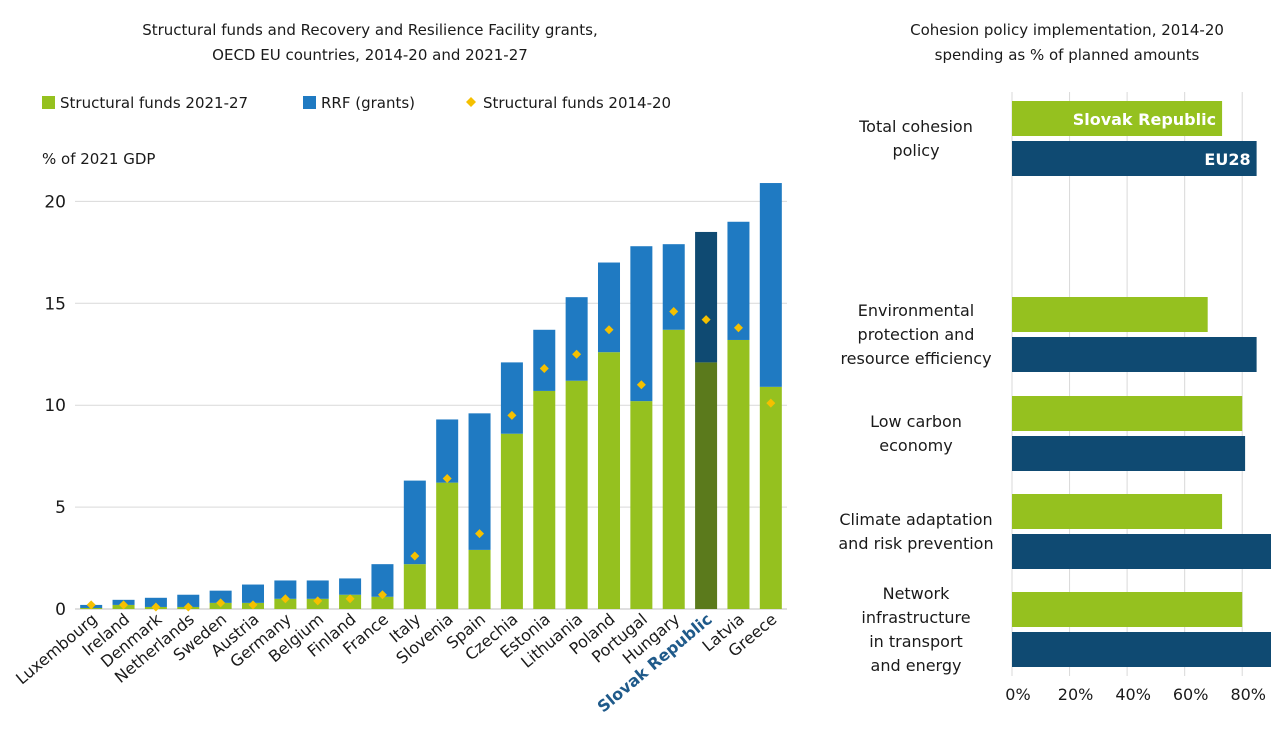 This screenshot has width=1271, height=731. What do you see at coordinates (285, 589) in the screenshot?
I see `bar-rrf-germany` at bounding box center [285, 589].